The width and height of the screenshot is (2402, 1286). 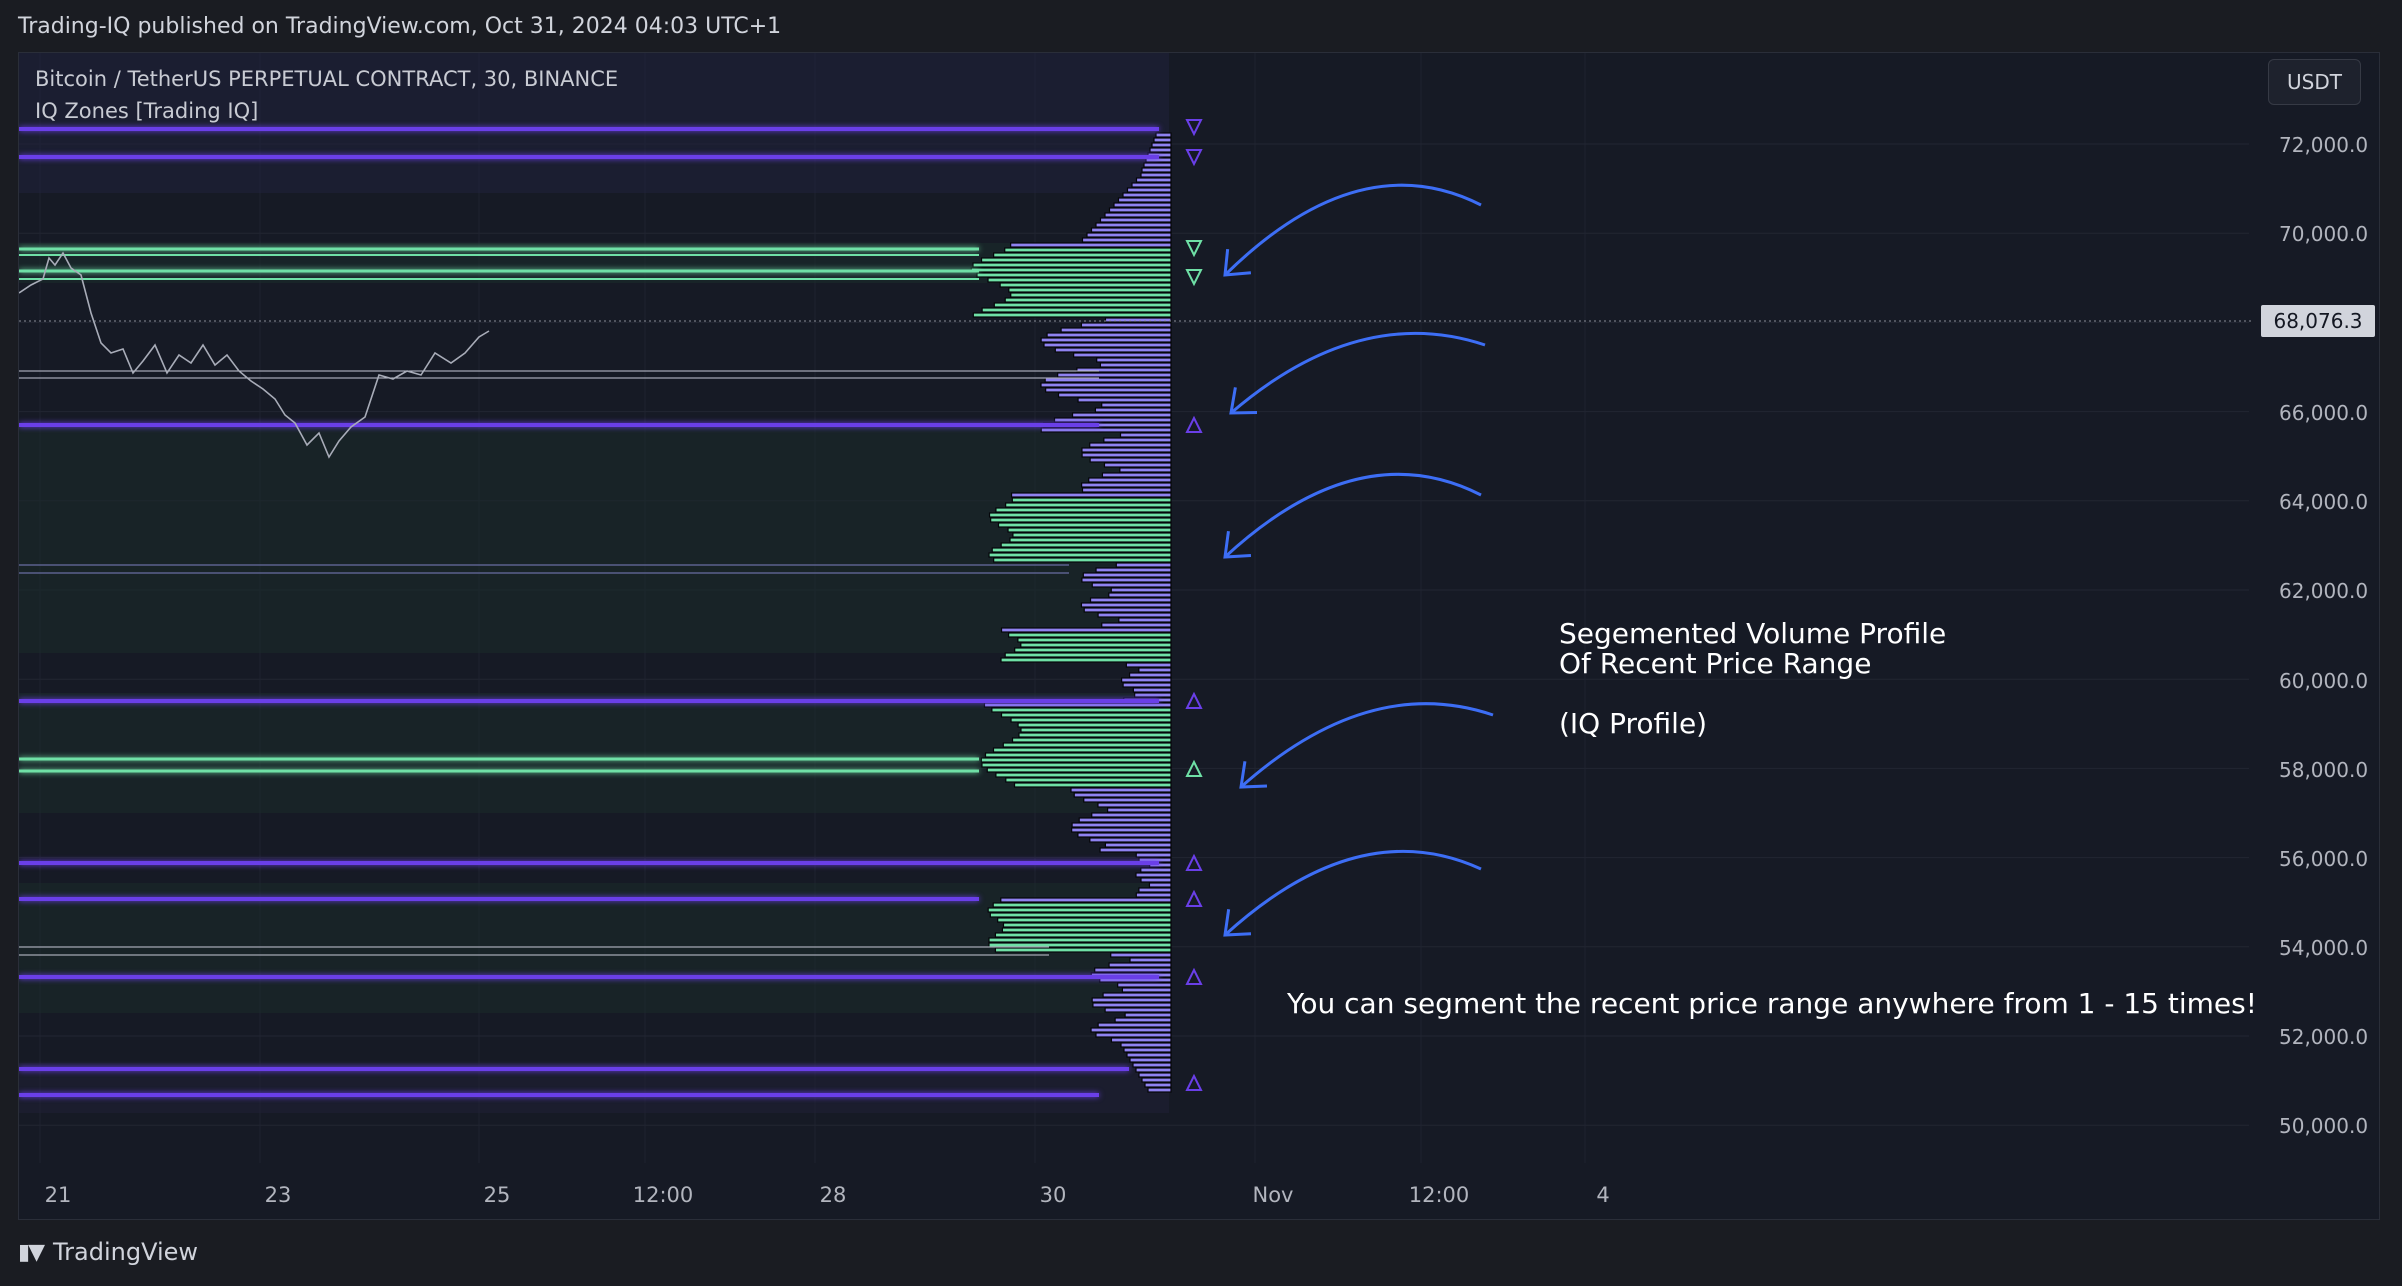 I want to click on price-axis-label: 54,000.0, so click(x=2324, y=948).